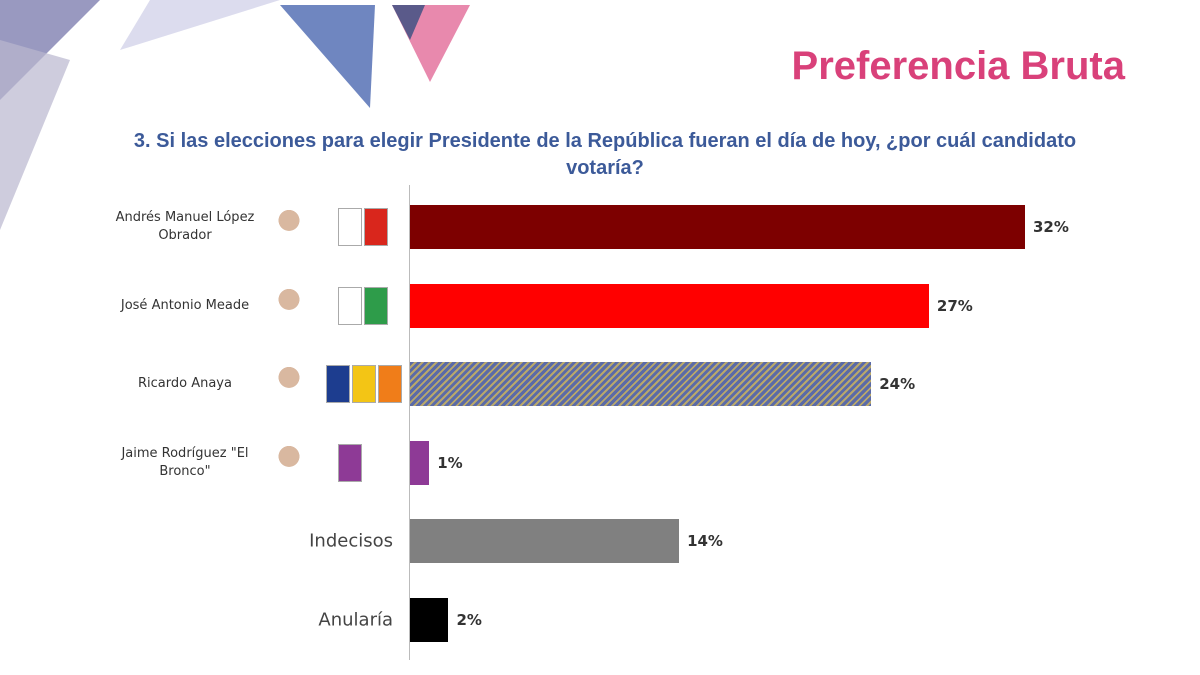 The width and height of the screenshot is (1200, 675). Describe the element at coordinates (351, 541) in the screenshot. I see `category-label: Indecisos` at that location.